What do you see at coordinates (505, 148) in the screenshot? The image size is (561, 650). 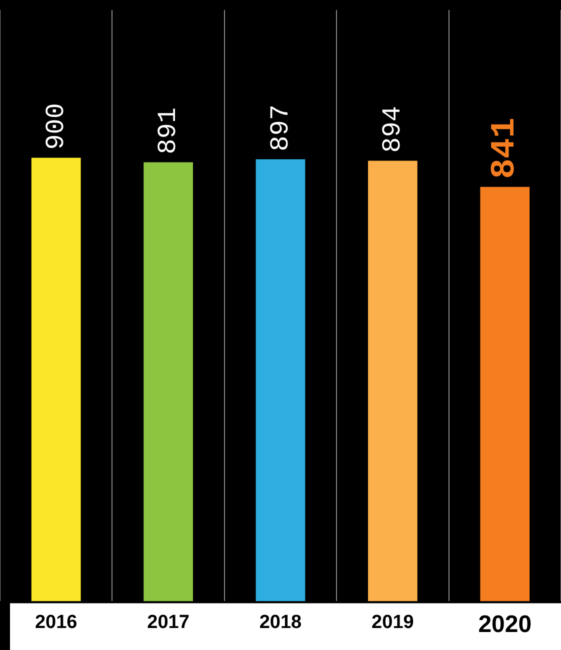 I see `data-label: 841` at bounding box center [505, 148].